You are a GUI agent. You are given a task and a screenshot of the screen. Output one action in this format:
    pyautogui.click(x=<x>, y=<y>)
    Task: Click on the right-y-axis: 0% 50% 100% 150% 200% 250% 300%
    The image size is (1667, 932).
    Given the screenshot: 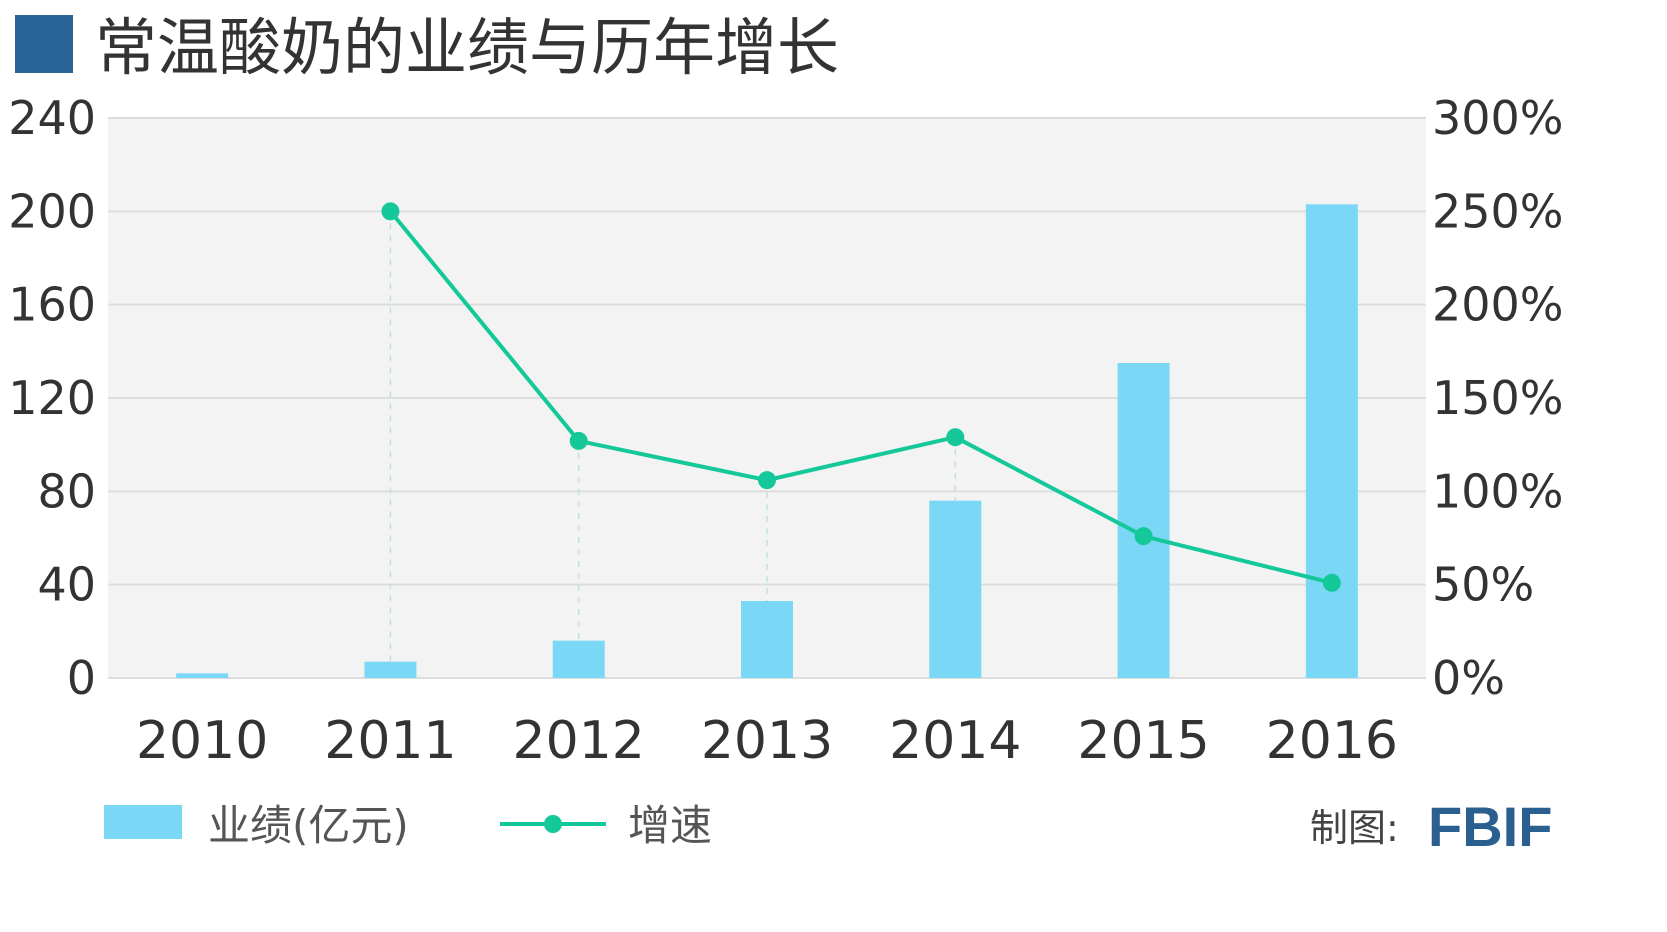 What is the action you would take?
    pyautogui.click(x=1498, y=398)
    